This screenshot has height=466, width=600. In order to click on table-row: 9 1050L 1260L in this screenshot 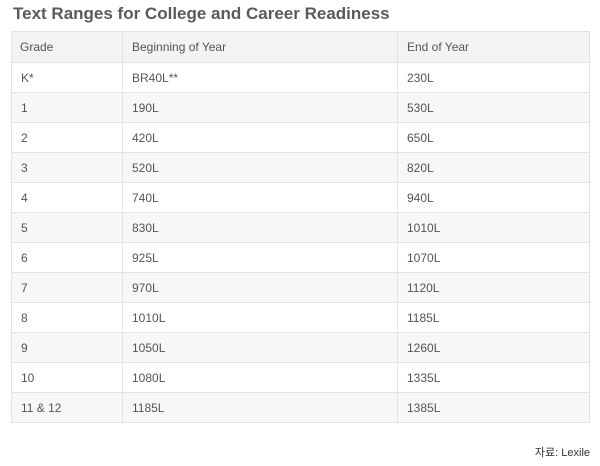, I will do `click(300, 347)`.